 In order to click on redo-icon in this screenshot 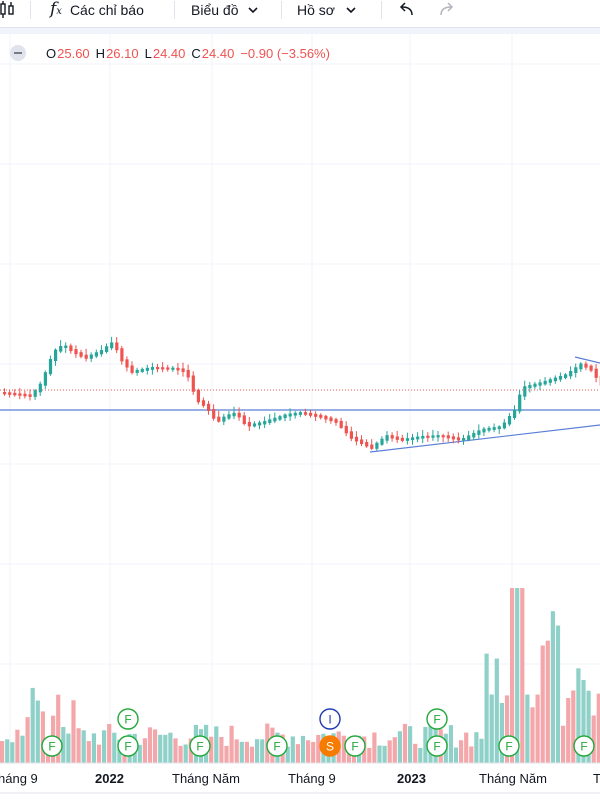, I will do `click(447, 10)`.